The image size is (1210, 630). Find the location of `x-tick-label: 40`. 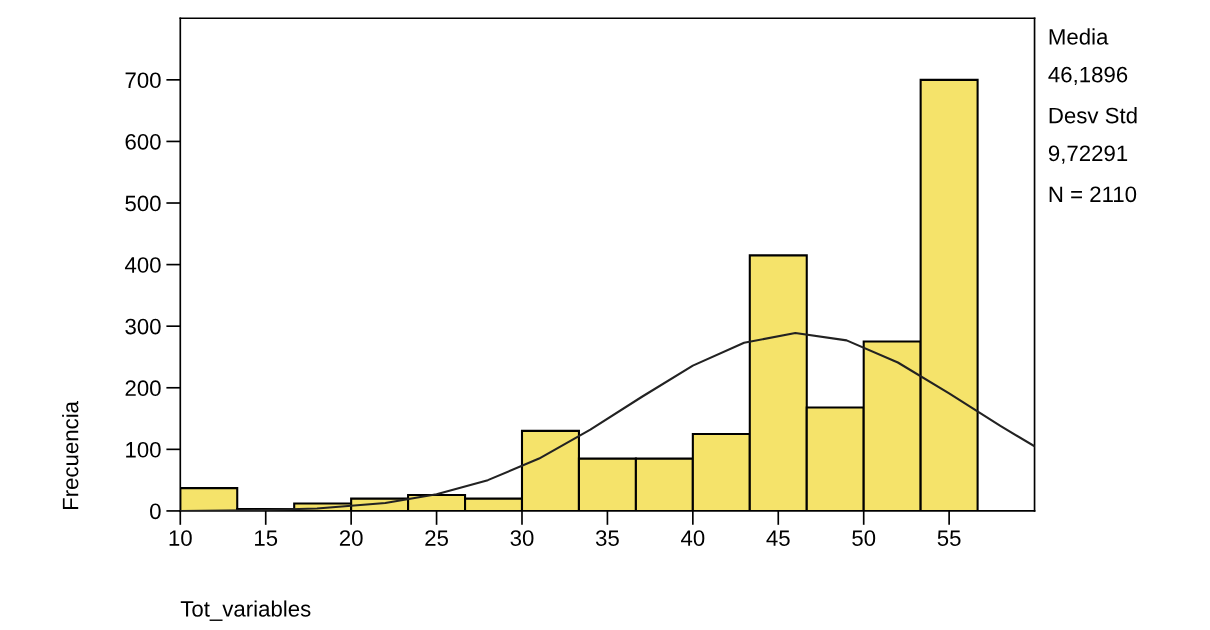

x-tick-label: 40 is located at coordinates (693, 538).